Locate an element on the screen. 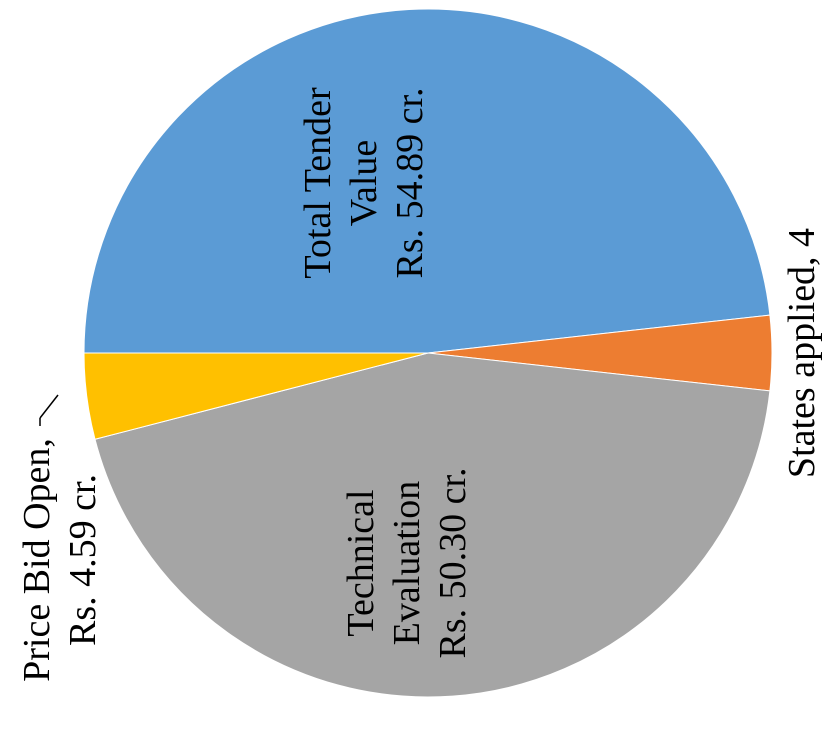  slice-label-total-tender: Total Tender Value Rs. 54.89 cr. is located at coordinates (364, 183).